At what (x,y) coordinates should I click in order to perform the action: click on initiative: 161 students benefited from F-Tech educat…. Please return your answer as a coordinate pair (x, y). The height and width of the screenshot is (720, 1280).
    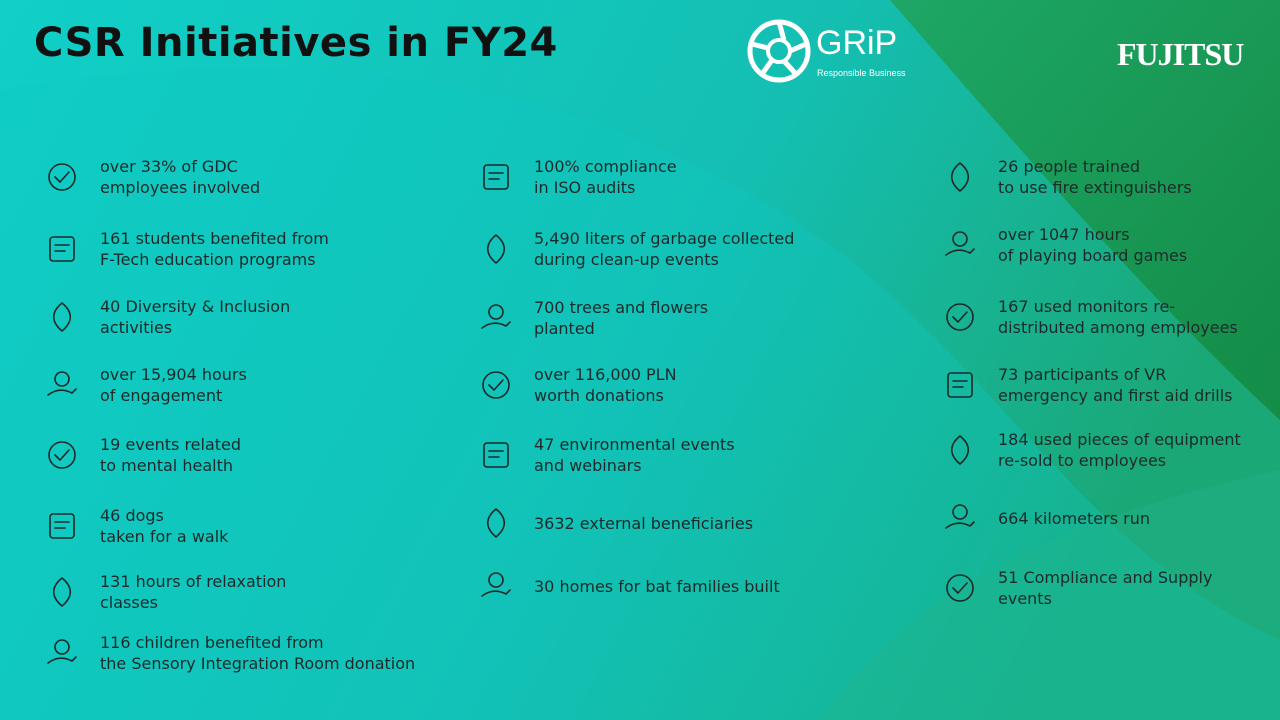
    Looking at the image, I should click on (214, 249).